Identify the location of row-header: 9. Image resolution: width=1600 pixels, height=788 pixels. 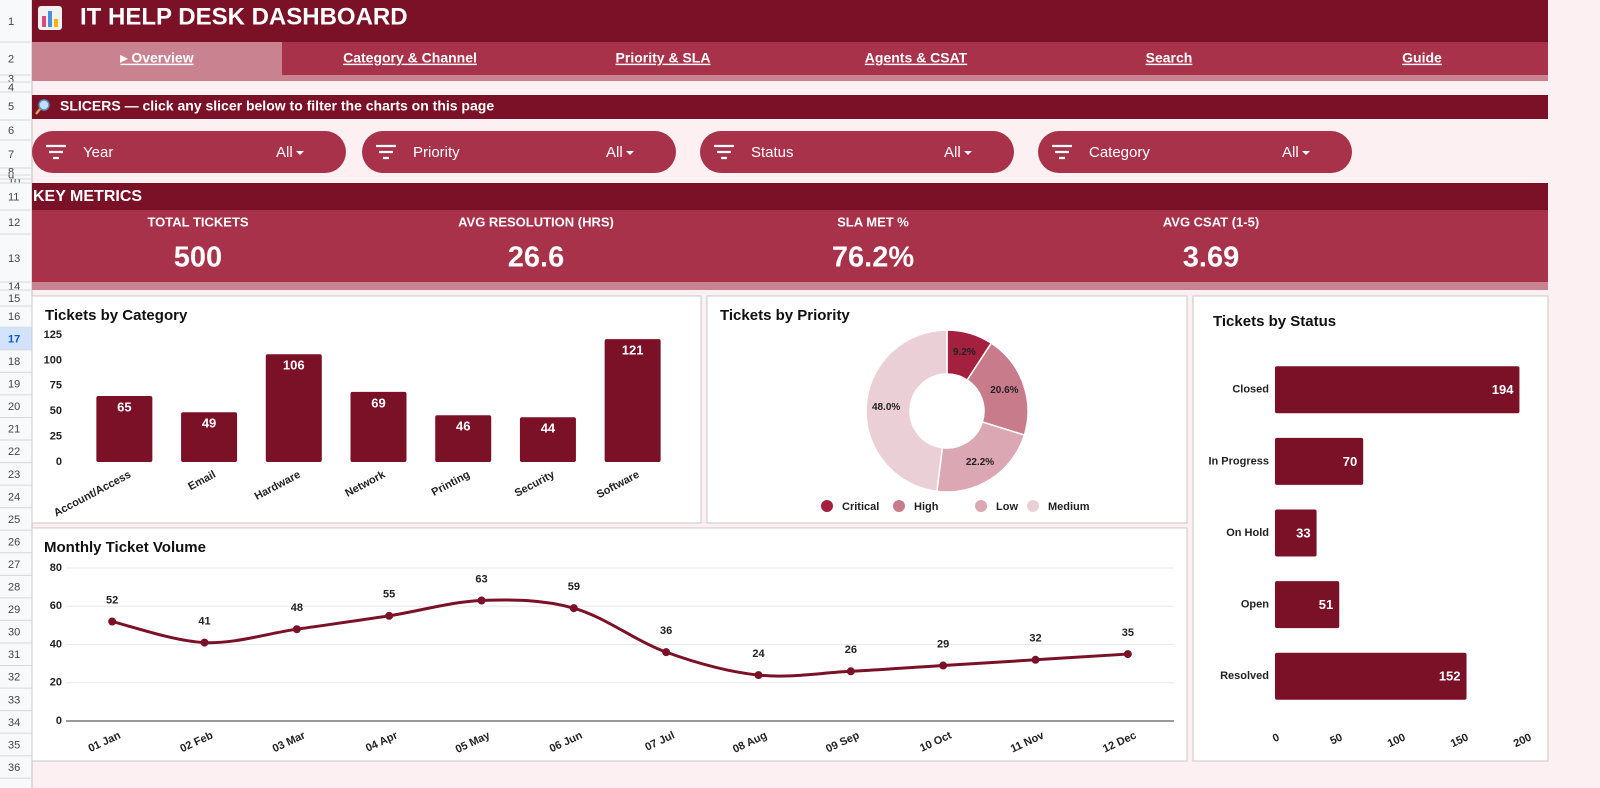
(11, 177).